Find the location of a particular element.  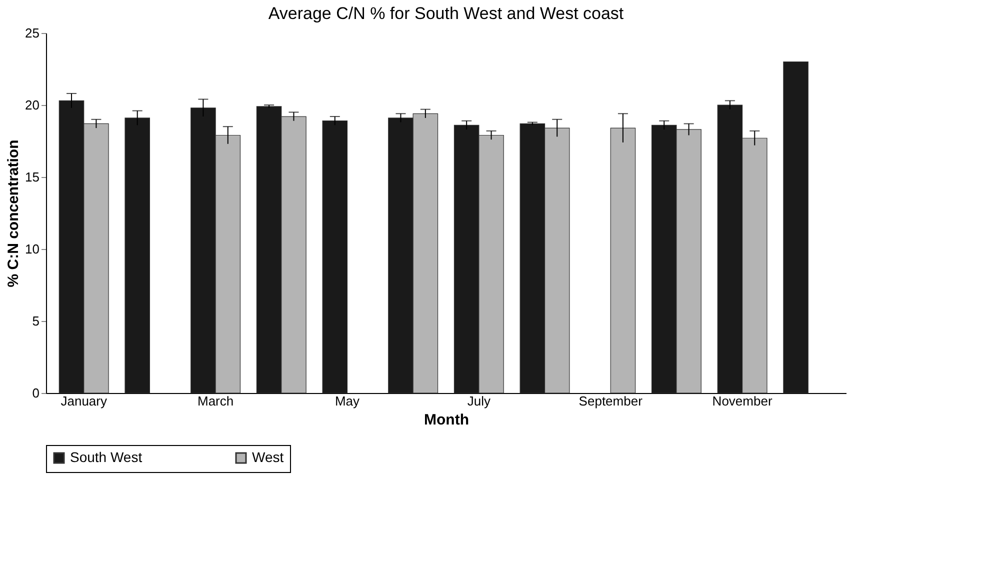

y-axis-title: % C:N concentration is located at coordinates (13, 214).